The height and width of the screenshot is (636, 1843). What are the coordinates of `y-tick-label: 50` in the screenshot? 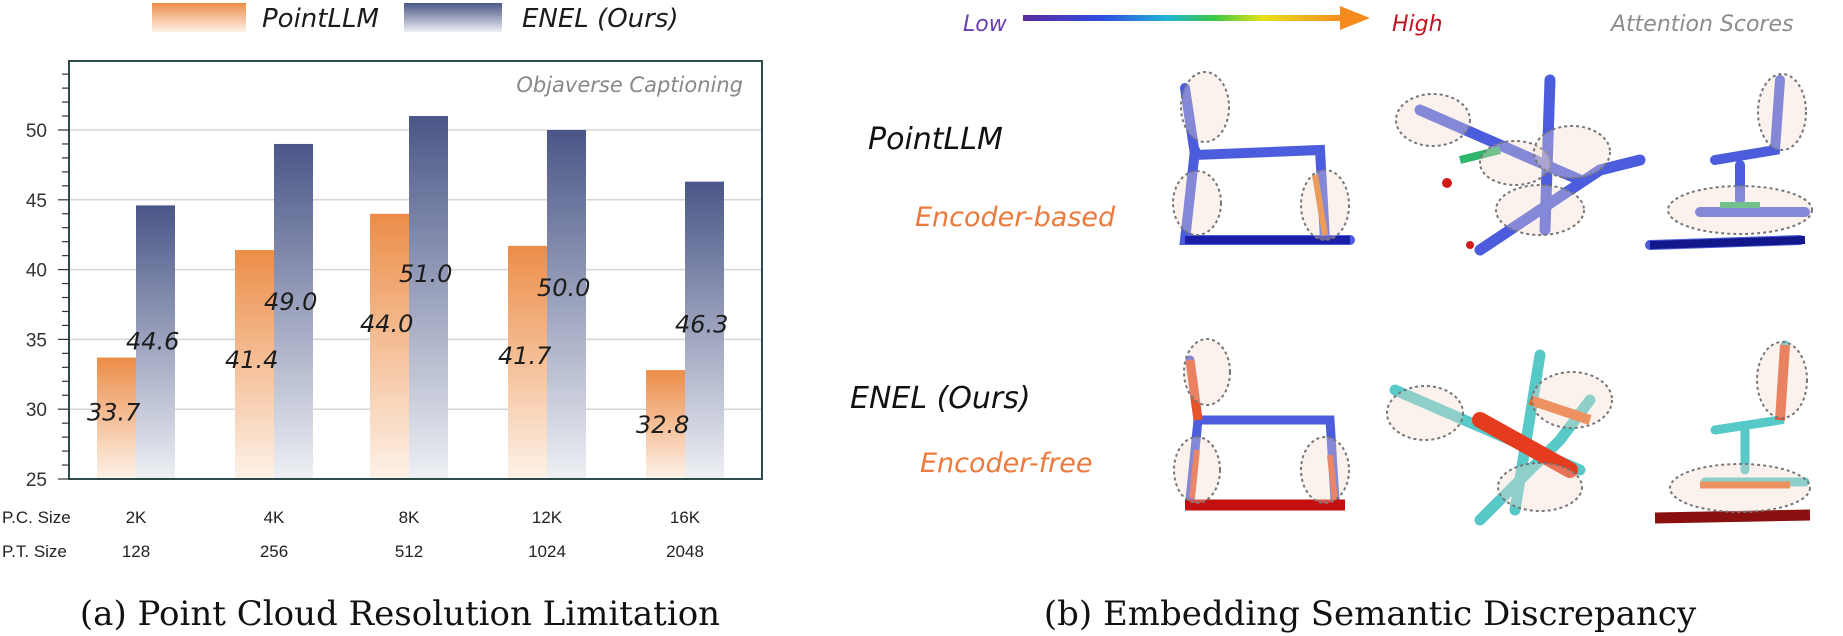 It's located at (36, 131).